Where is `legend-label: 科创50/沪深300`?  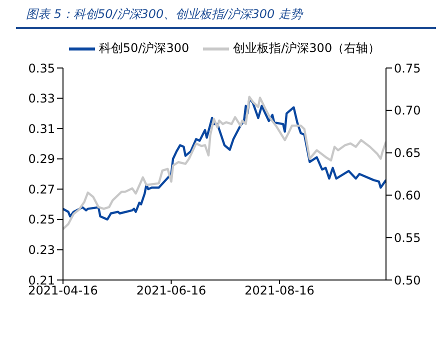
legend-label: 科创50/沪深300 is located at coordinates (144, 48).